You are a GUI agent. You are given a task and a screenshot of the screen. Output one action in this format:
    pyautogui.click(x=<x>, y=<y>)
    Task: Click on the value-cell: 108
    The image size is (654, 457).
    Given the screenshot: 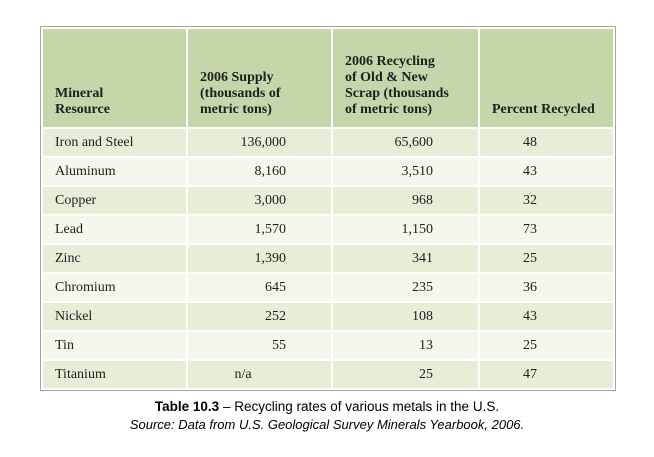 What is the action you would take?
    pyautogui.click(x=405, y=316)
    